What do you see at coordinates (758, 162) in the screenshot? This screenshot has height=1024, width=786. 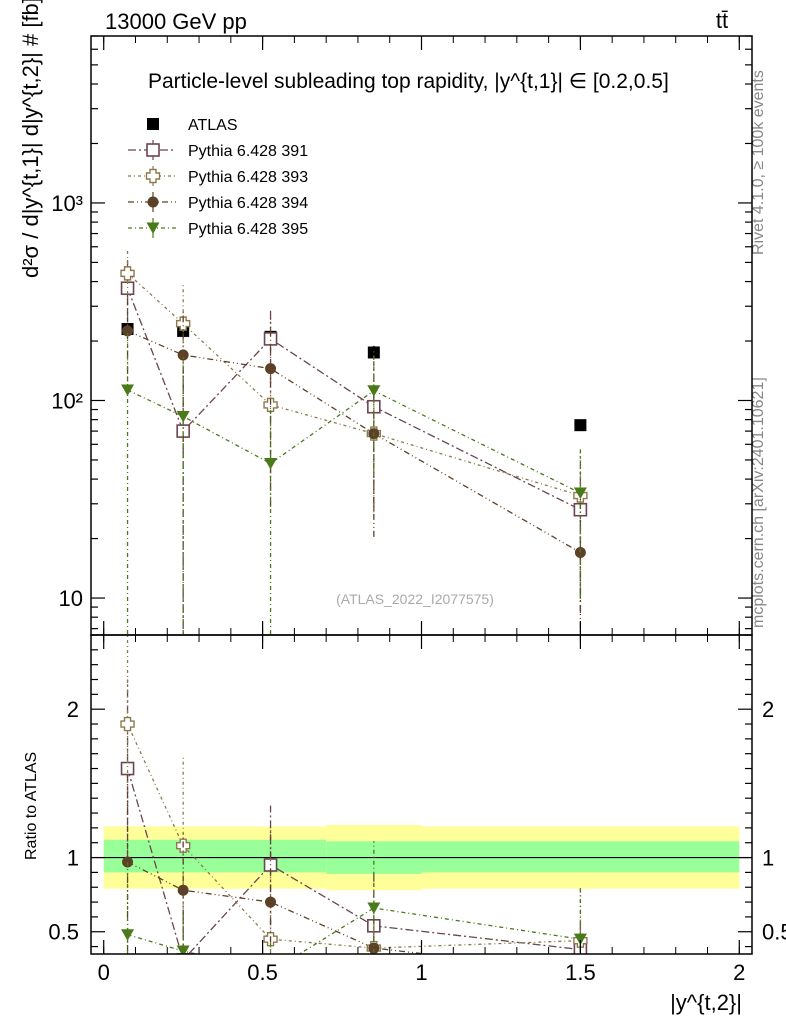 I see `rivet-label: Rivet 4.1.0, ≥ 100k events` at bounding box center [758, 162].